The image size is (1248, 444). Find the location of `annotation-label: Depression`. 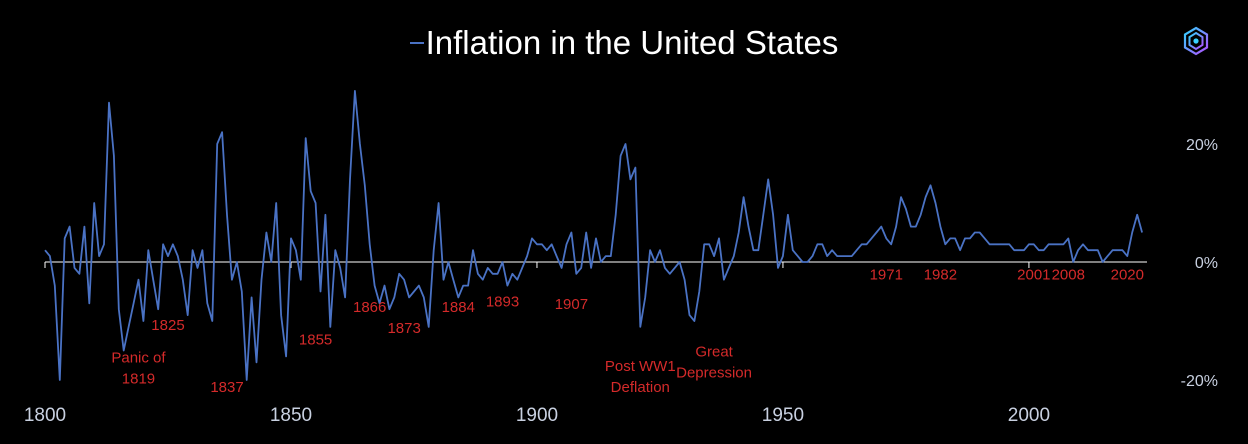

annotation-label: Depression is located at coordinates (714, 372).